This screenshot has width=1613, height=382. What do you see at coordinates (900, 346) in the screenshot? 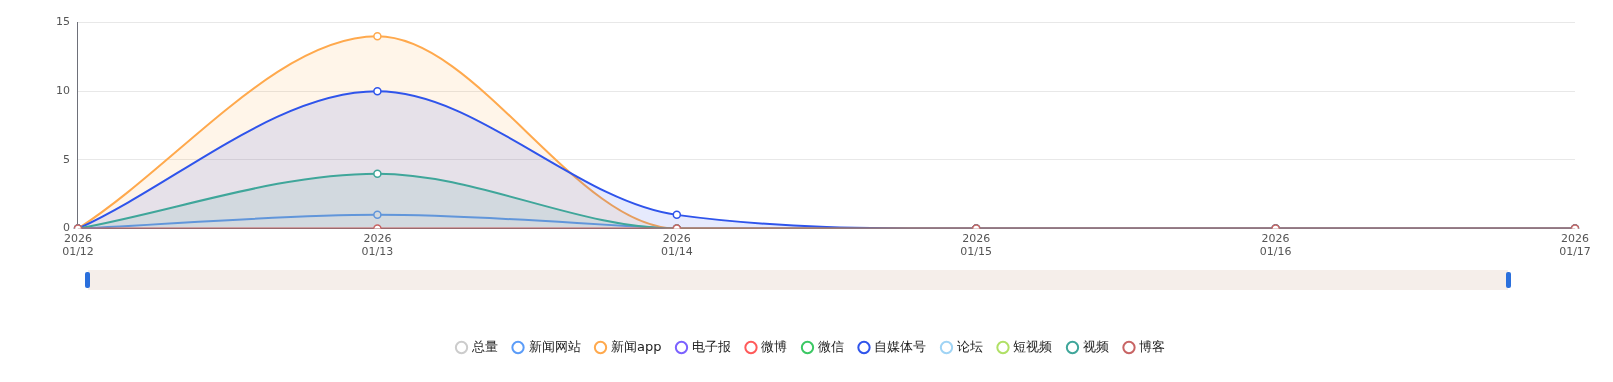
I see `legend-label: 自媒体号` at bounding box center [900, 346].